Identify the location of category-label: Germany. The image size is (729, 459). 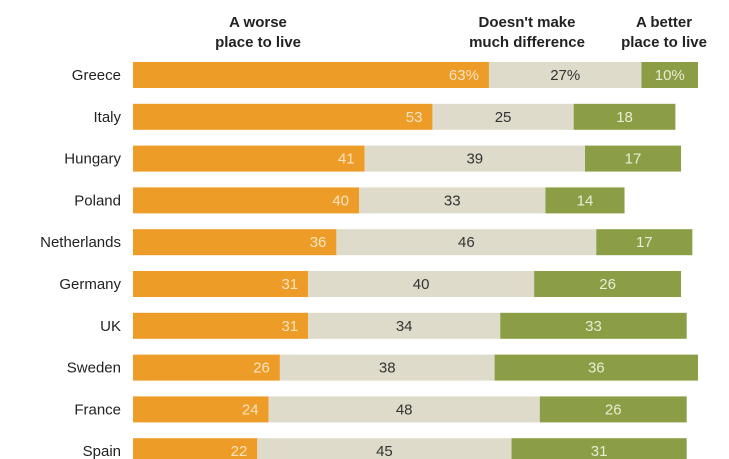
(90, 284).